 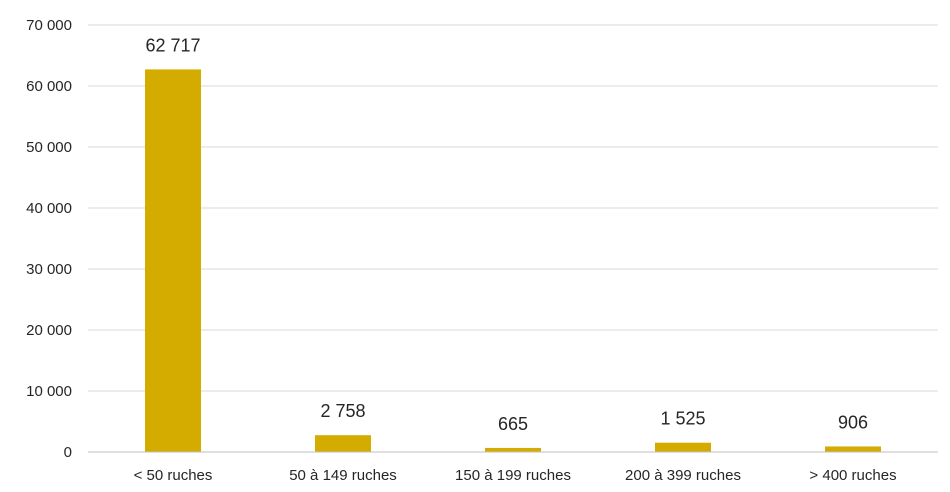 I want to click on data-label: 906, so click(x=853, y=422).